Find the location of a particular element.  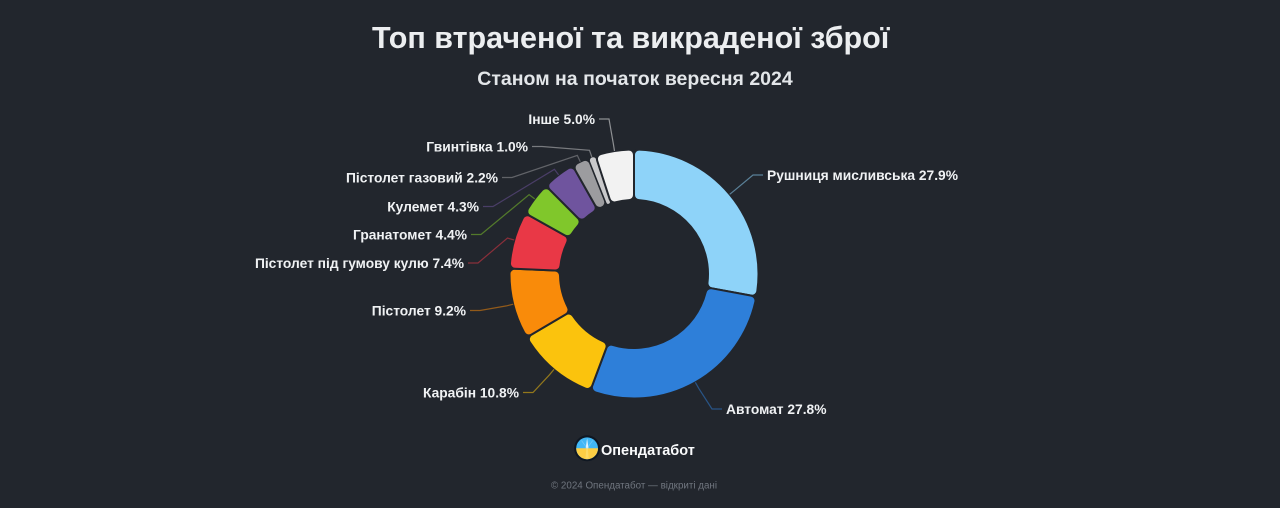

svg-text: Інше 5.0% is located at coordinates (561, 119).